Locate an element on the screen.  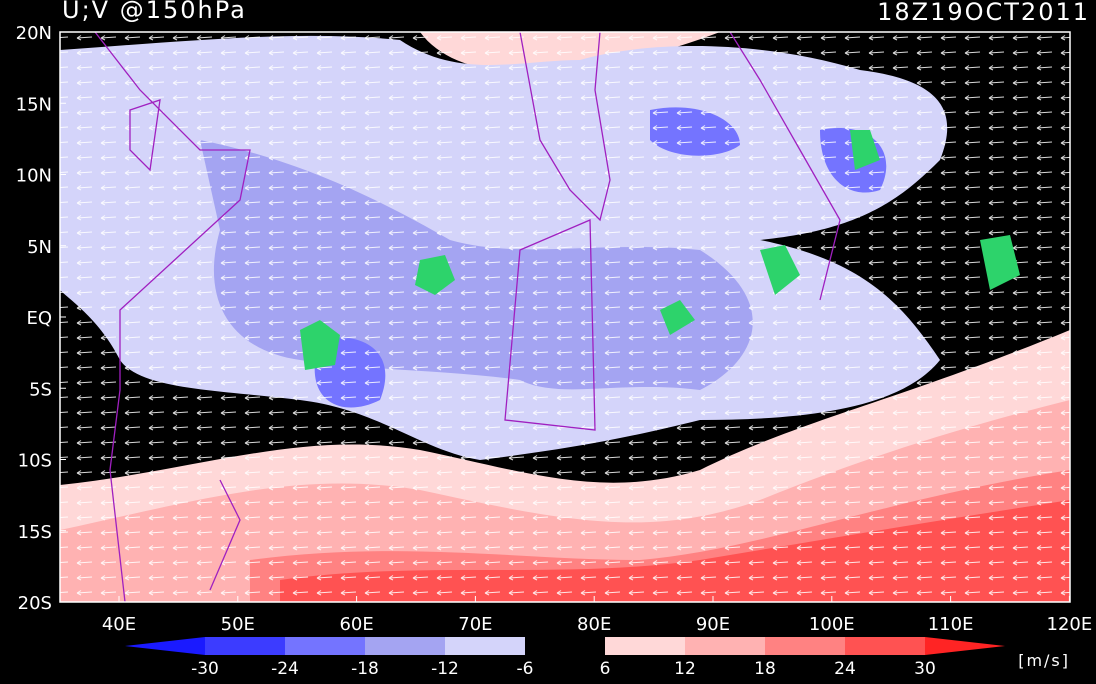
colorbar-label: -30 is located at coordinates (205, 669).